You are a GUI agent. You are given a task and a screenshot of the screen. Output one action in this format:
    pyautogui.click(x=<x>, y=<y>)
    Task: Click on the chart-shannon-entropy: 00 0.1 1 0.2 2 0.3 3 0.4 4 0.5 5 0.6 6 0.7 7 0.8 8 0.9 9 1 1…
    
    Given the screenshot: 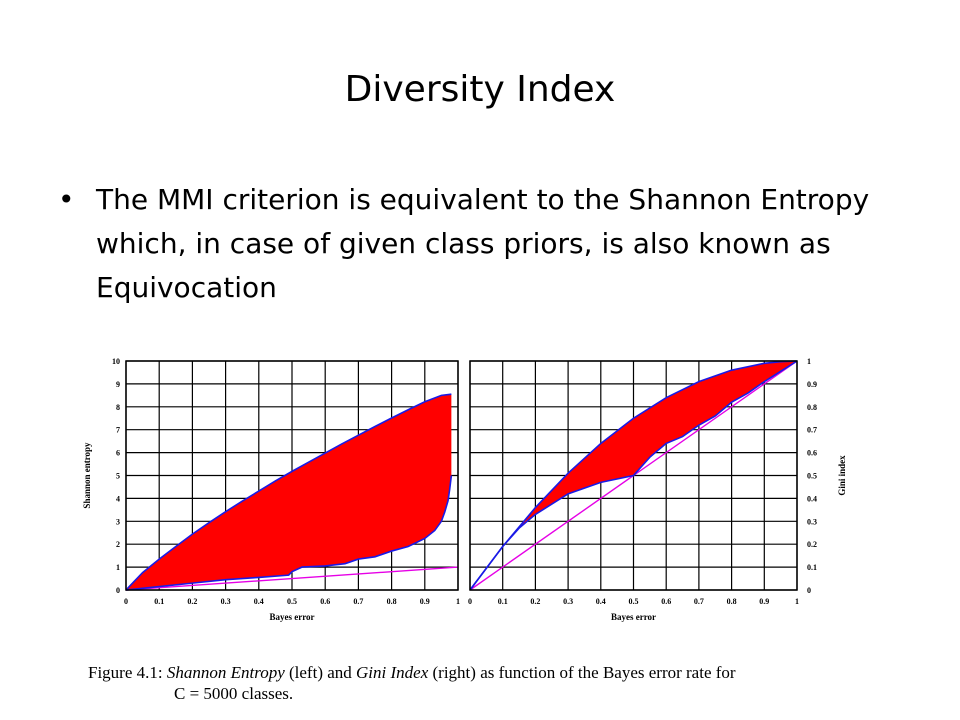 What is the action you would take?
    pyautogui.click(x=271, y=489)
    